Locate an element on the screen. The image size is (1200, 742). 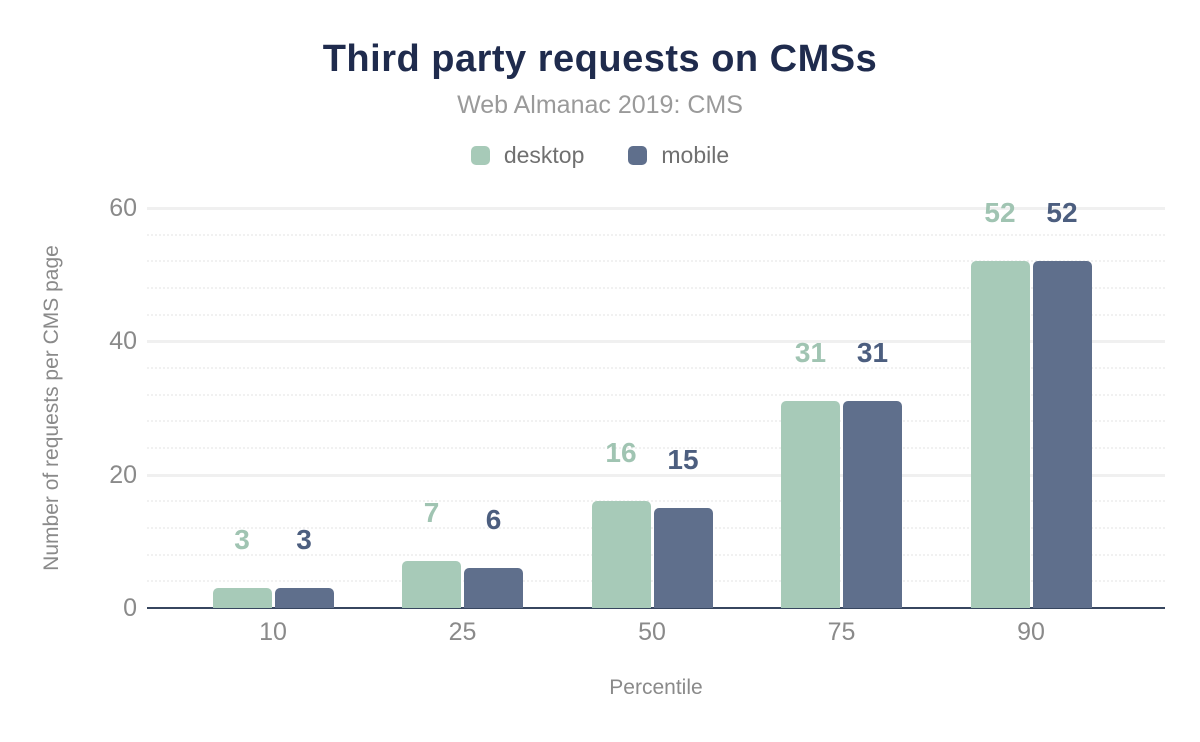
x-tick-label: 90 is located at coordinates (1031, 632).